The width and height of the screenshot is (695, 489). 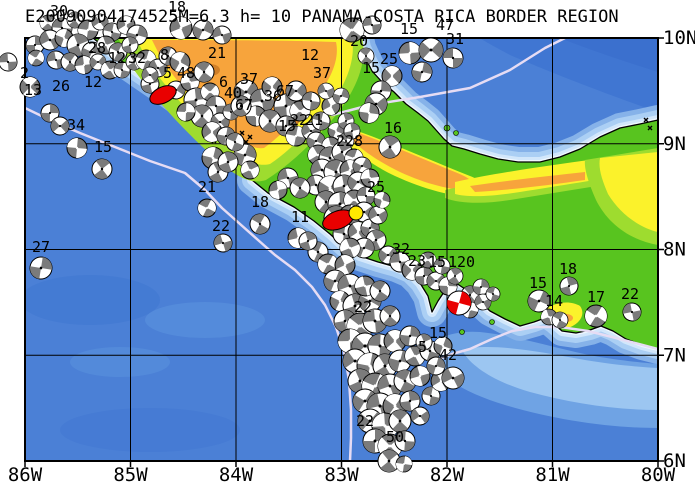 What do you see at coordinates (120, 362) in the screenshot?
I see `pacific-light-patch` at bounding box center [120, 362].